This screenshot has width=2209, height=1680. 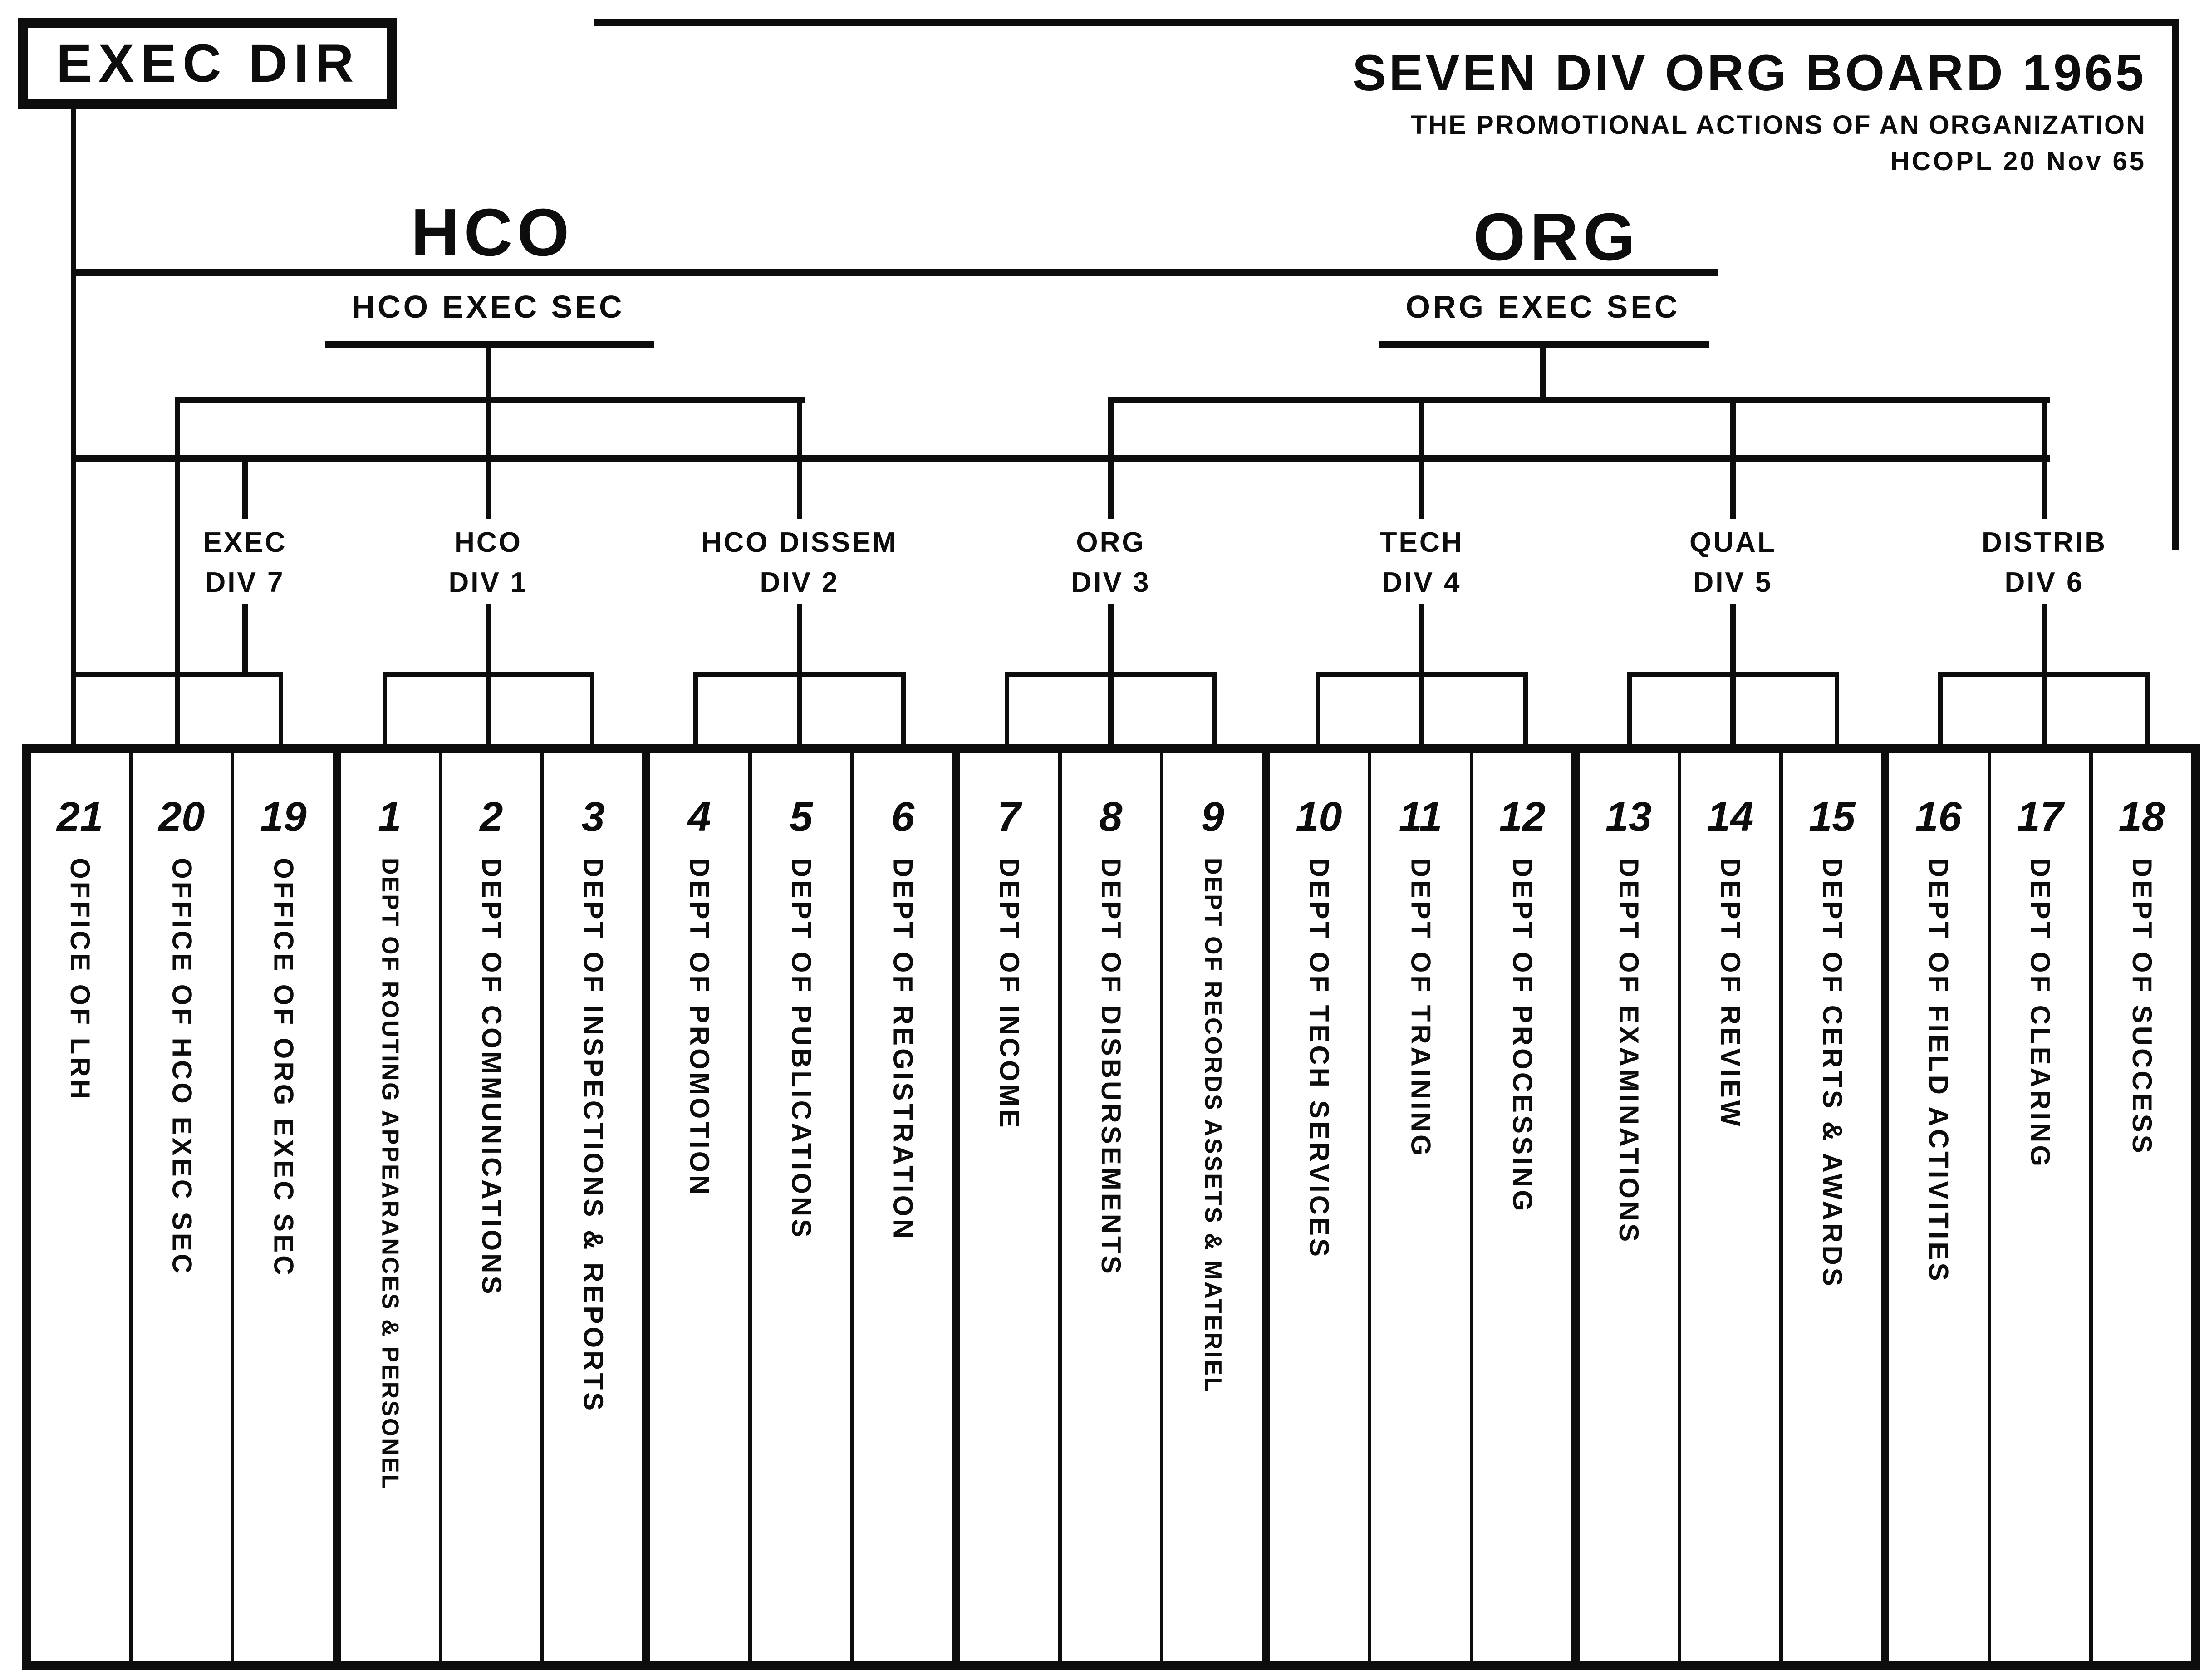 What do you see at coordinates (1319, 1059) in the screenshot?
I see `dept-name: DEPT OF TECH SERVICES` at bounding box center [1319, 1059].